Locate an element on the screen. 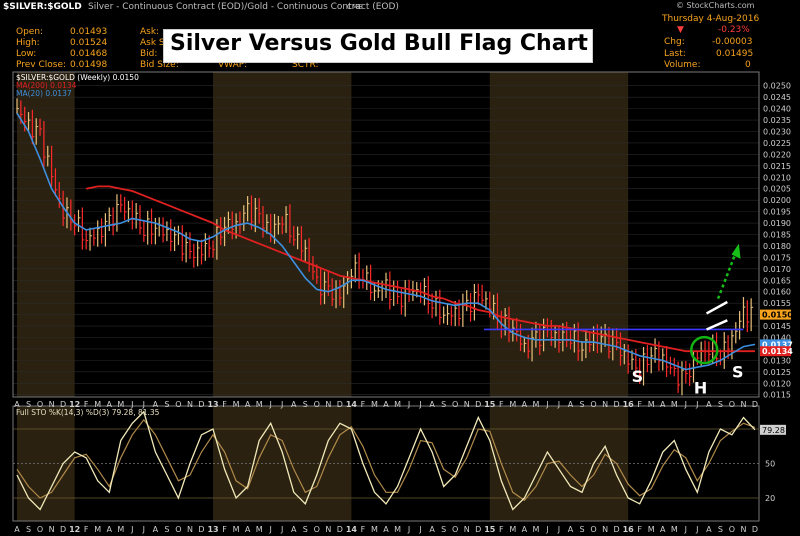  x-tick-label-bottom: 14 is located at coordinates (352, 529).